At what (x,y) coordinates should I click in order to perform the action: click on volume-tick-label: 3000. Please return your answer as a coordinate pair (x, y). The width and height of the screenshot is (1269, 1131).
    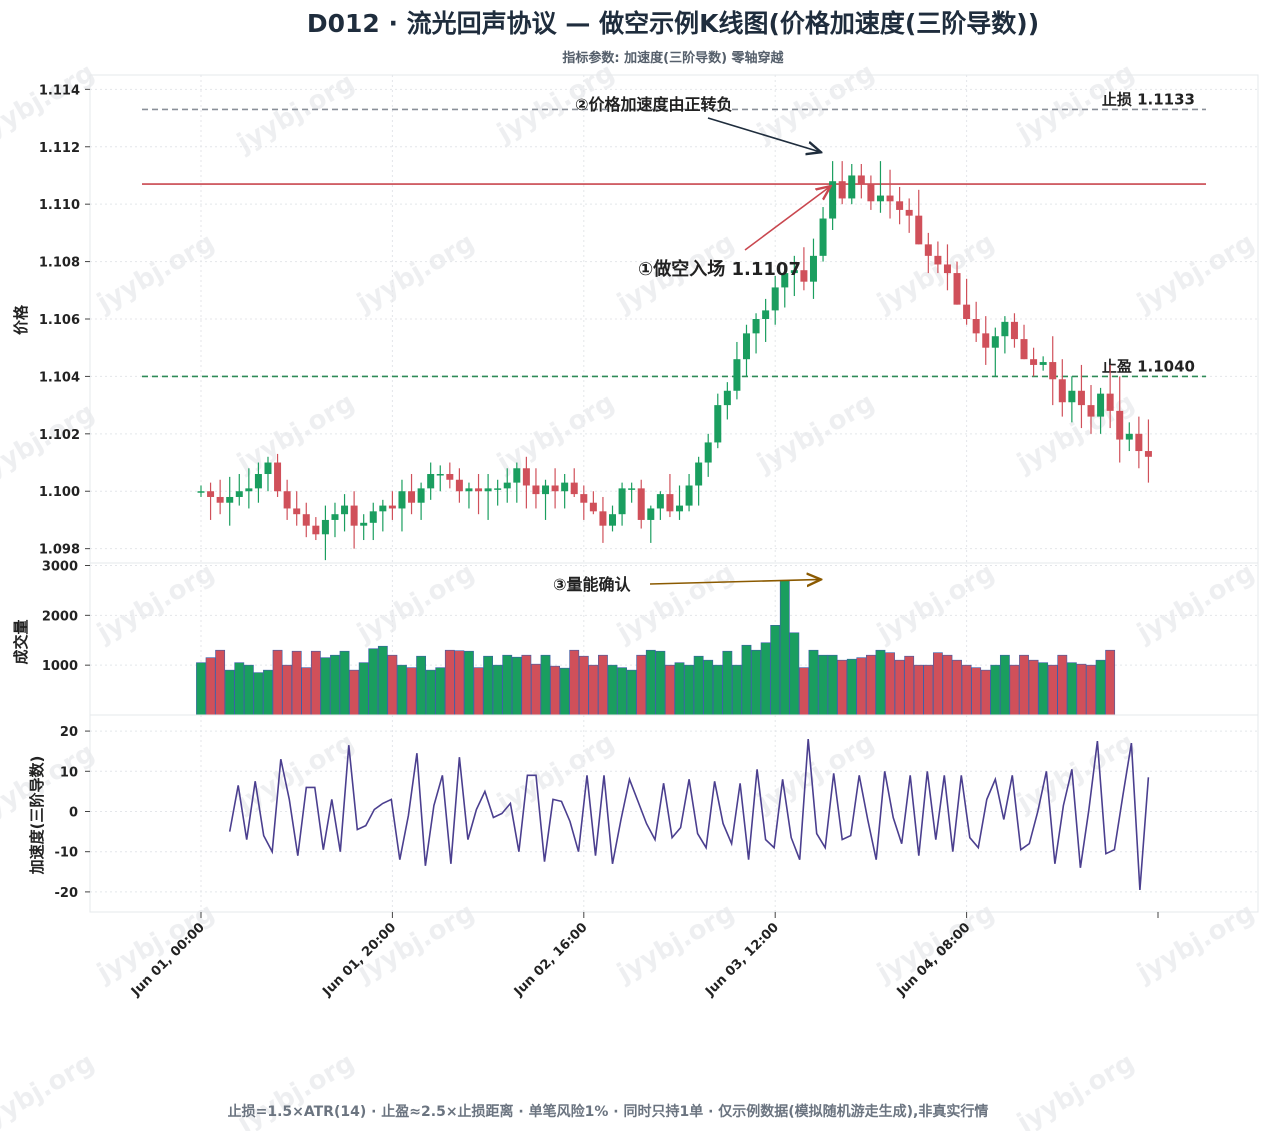
    Looking at the image, I should click on (60, 566).